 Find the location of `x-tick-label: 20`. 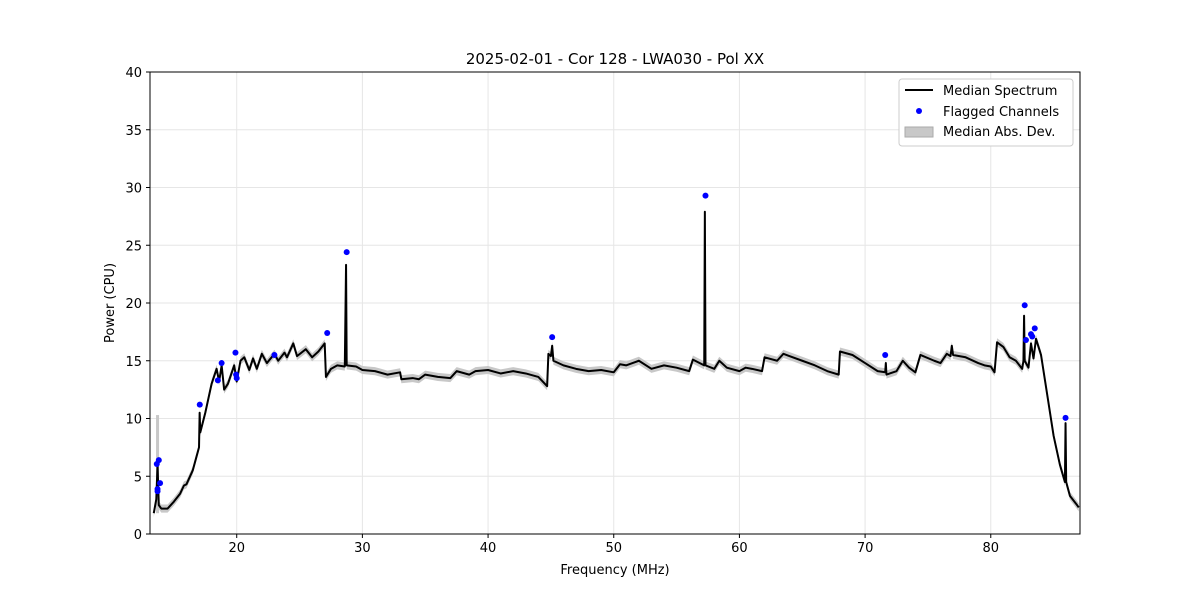

x-tick-label: 20 is located at coordinates (236, 548).